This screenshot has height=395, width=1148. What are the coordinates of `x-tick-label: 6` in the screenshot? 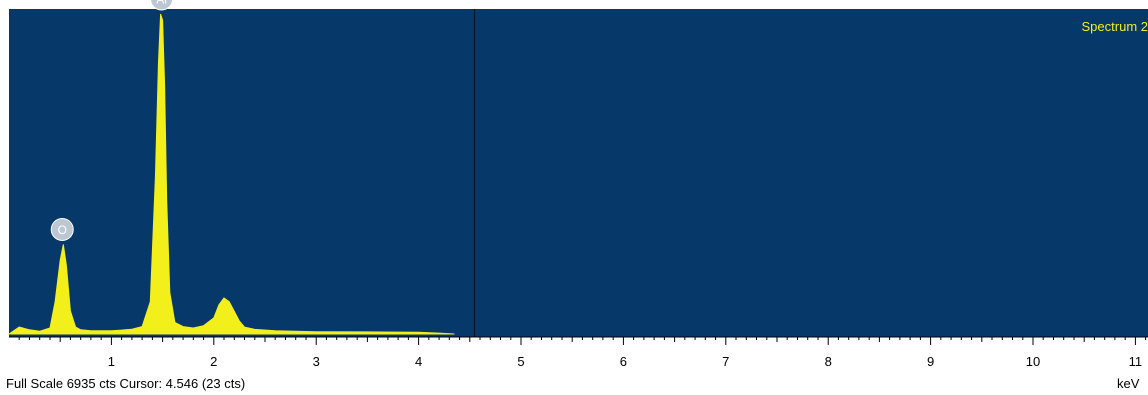 It's located at (623, 361).